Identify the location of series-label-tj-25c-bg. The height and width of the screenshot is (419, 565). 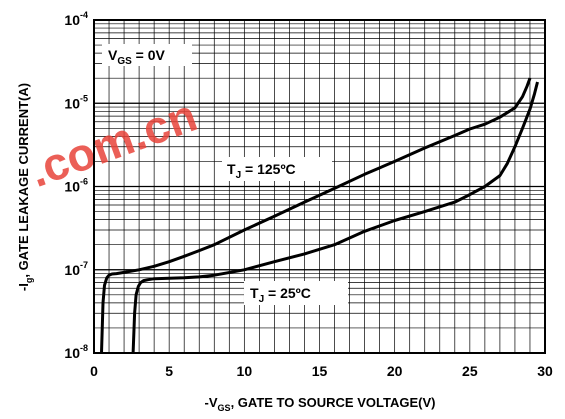
(296, 293).